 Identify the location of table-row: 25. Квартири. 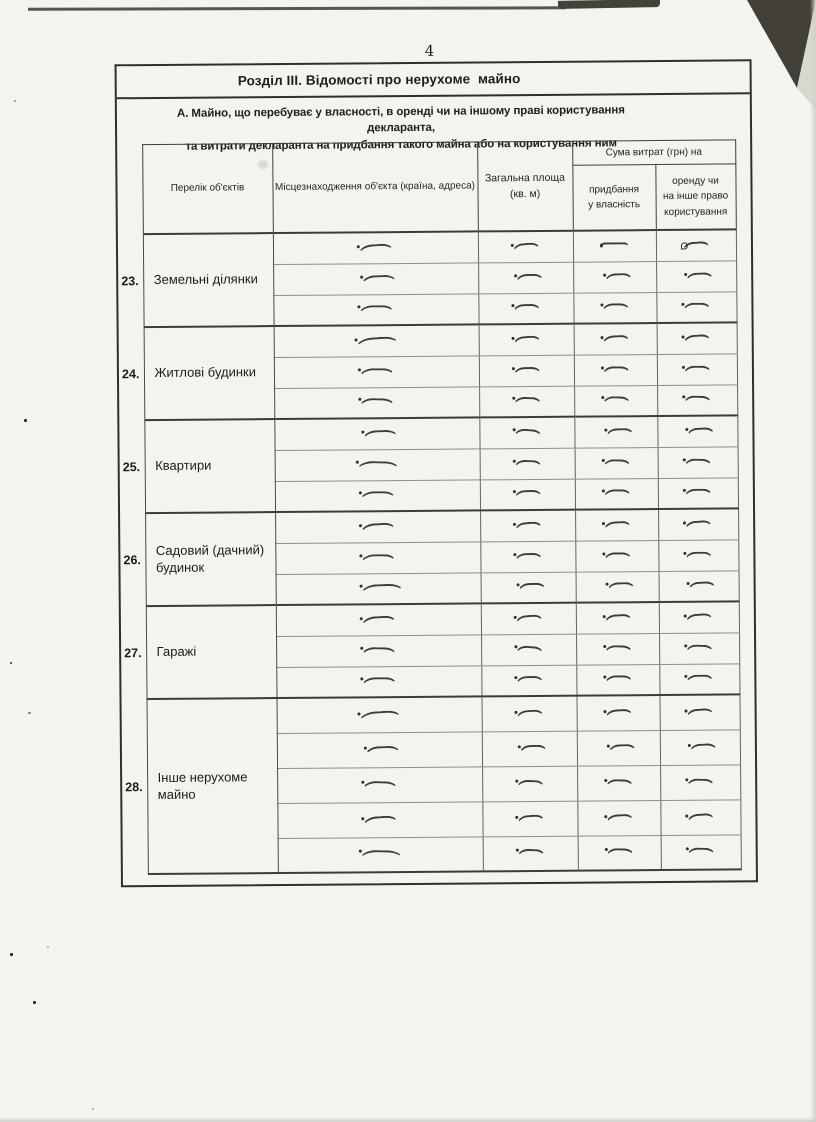
(428, 464).